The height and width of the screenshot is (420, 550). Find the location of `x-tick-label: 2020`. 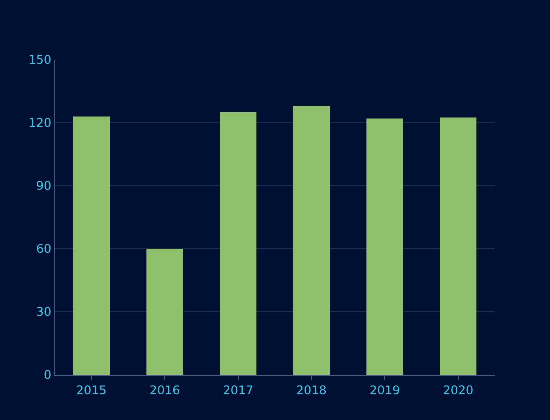

x-tick-label: 2020 is located at coordinates (458, 390).